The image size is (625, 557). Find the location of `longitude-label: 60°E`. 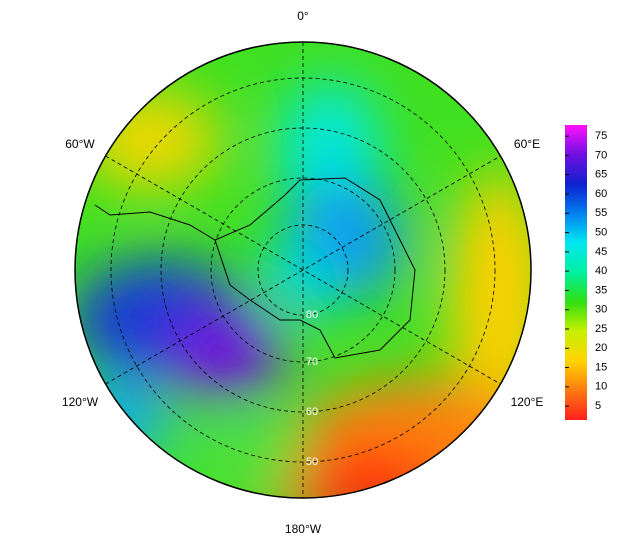

longitude-label: 60°E is located at coordinates (527, 144).